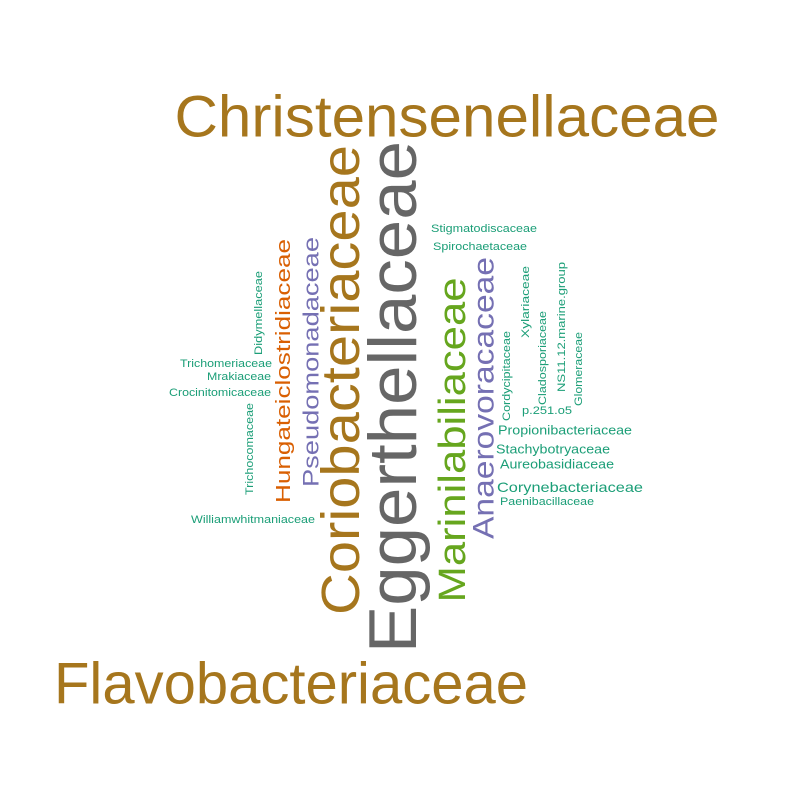  Describe the element at coordinates (480, 247) in the screenshot. I see `word-spirochaetaceae: Spirochaetaceae` at that location.